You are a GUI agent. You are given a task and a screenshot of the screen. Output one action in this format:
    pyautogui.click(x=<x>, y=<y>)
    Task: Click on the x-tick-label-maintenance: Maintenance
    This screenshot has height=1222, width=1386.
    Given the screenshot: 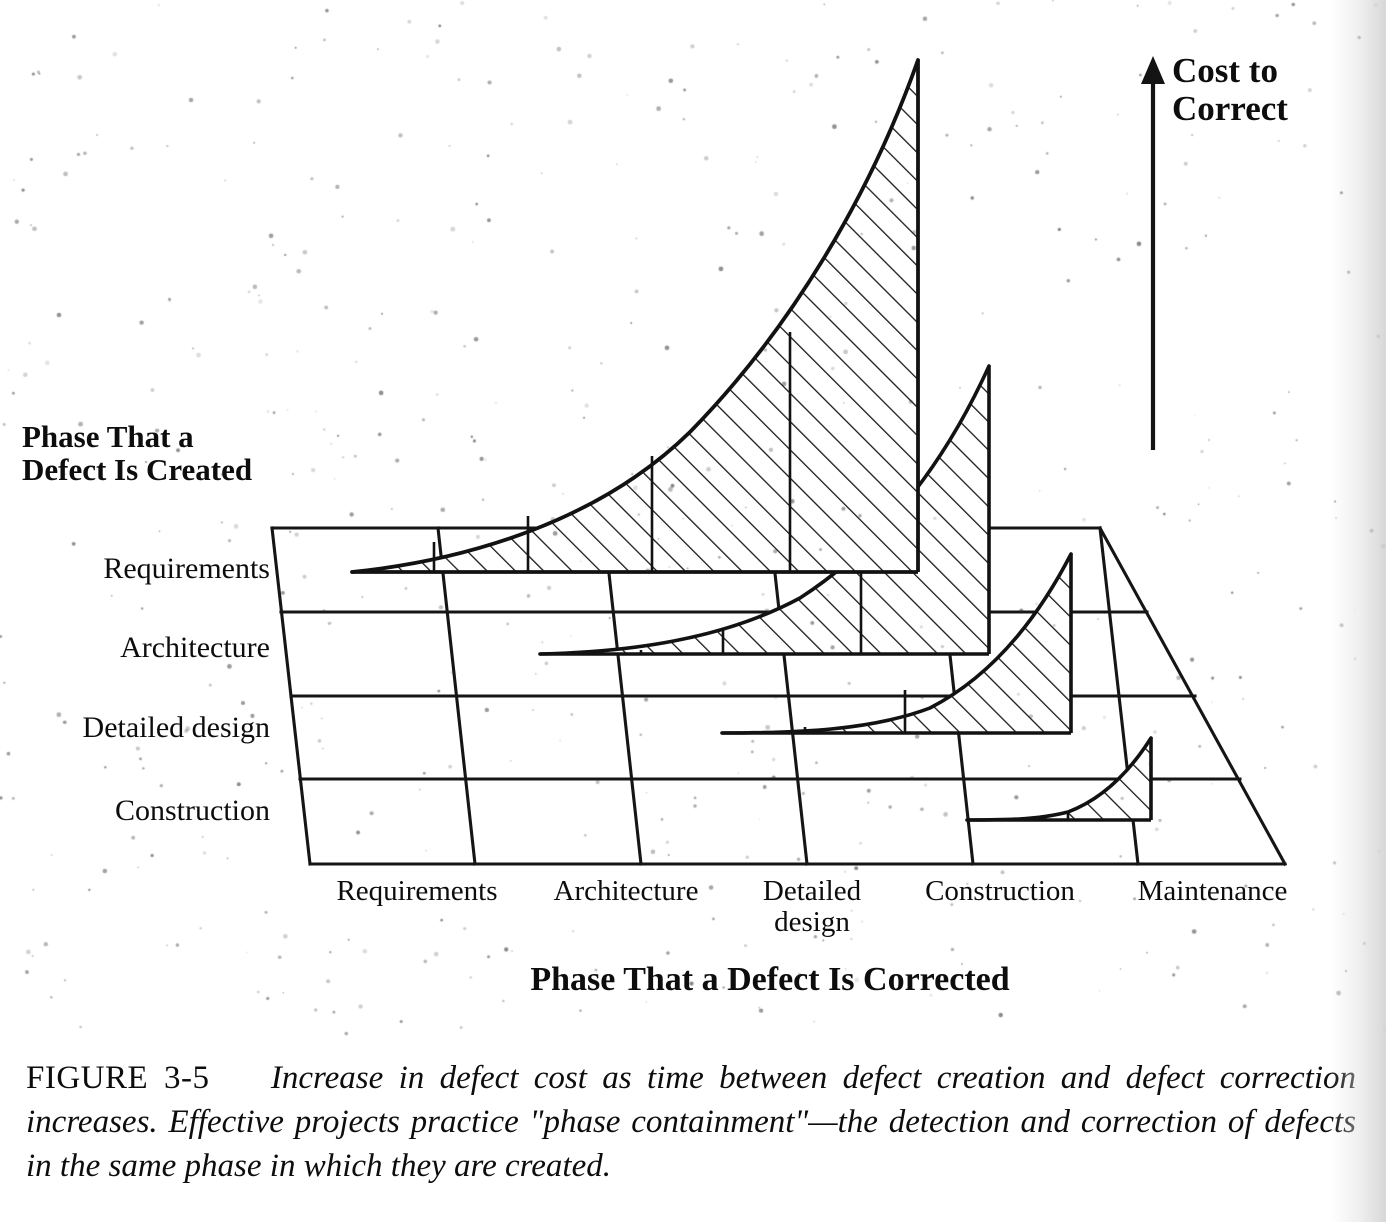 What is the action you would take?
    pyautogui.click(x=1212, y=891)
    